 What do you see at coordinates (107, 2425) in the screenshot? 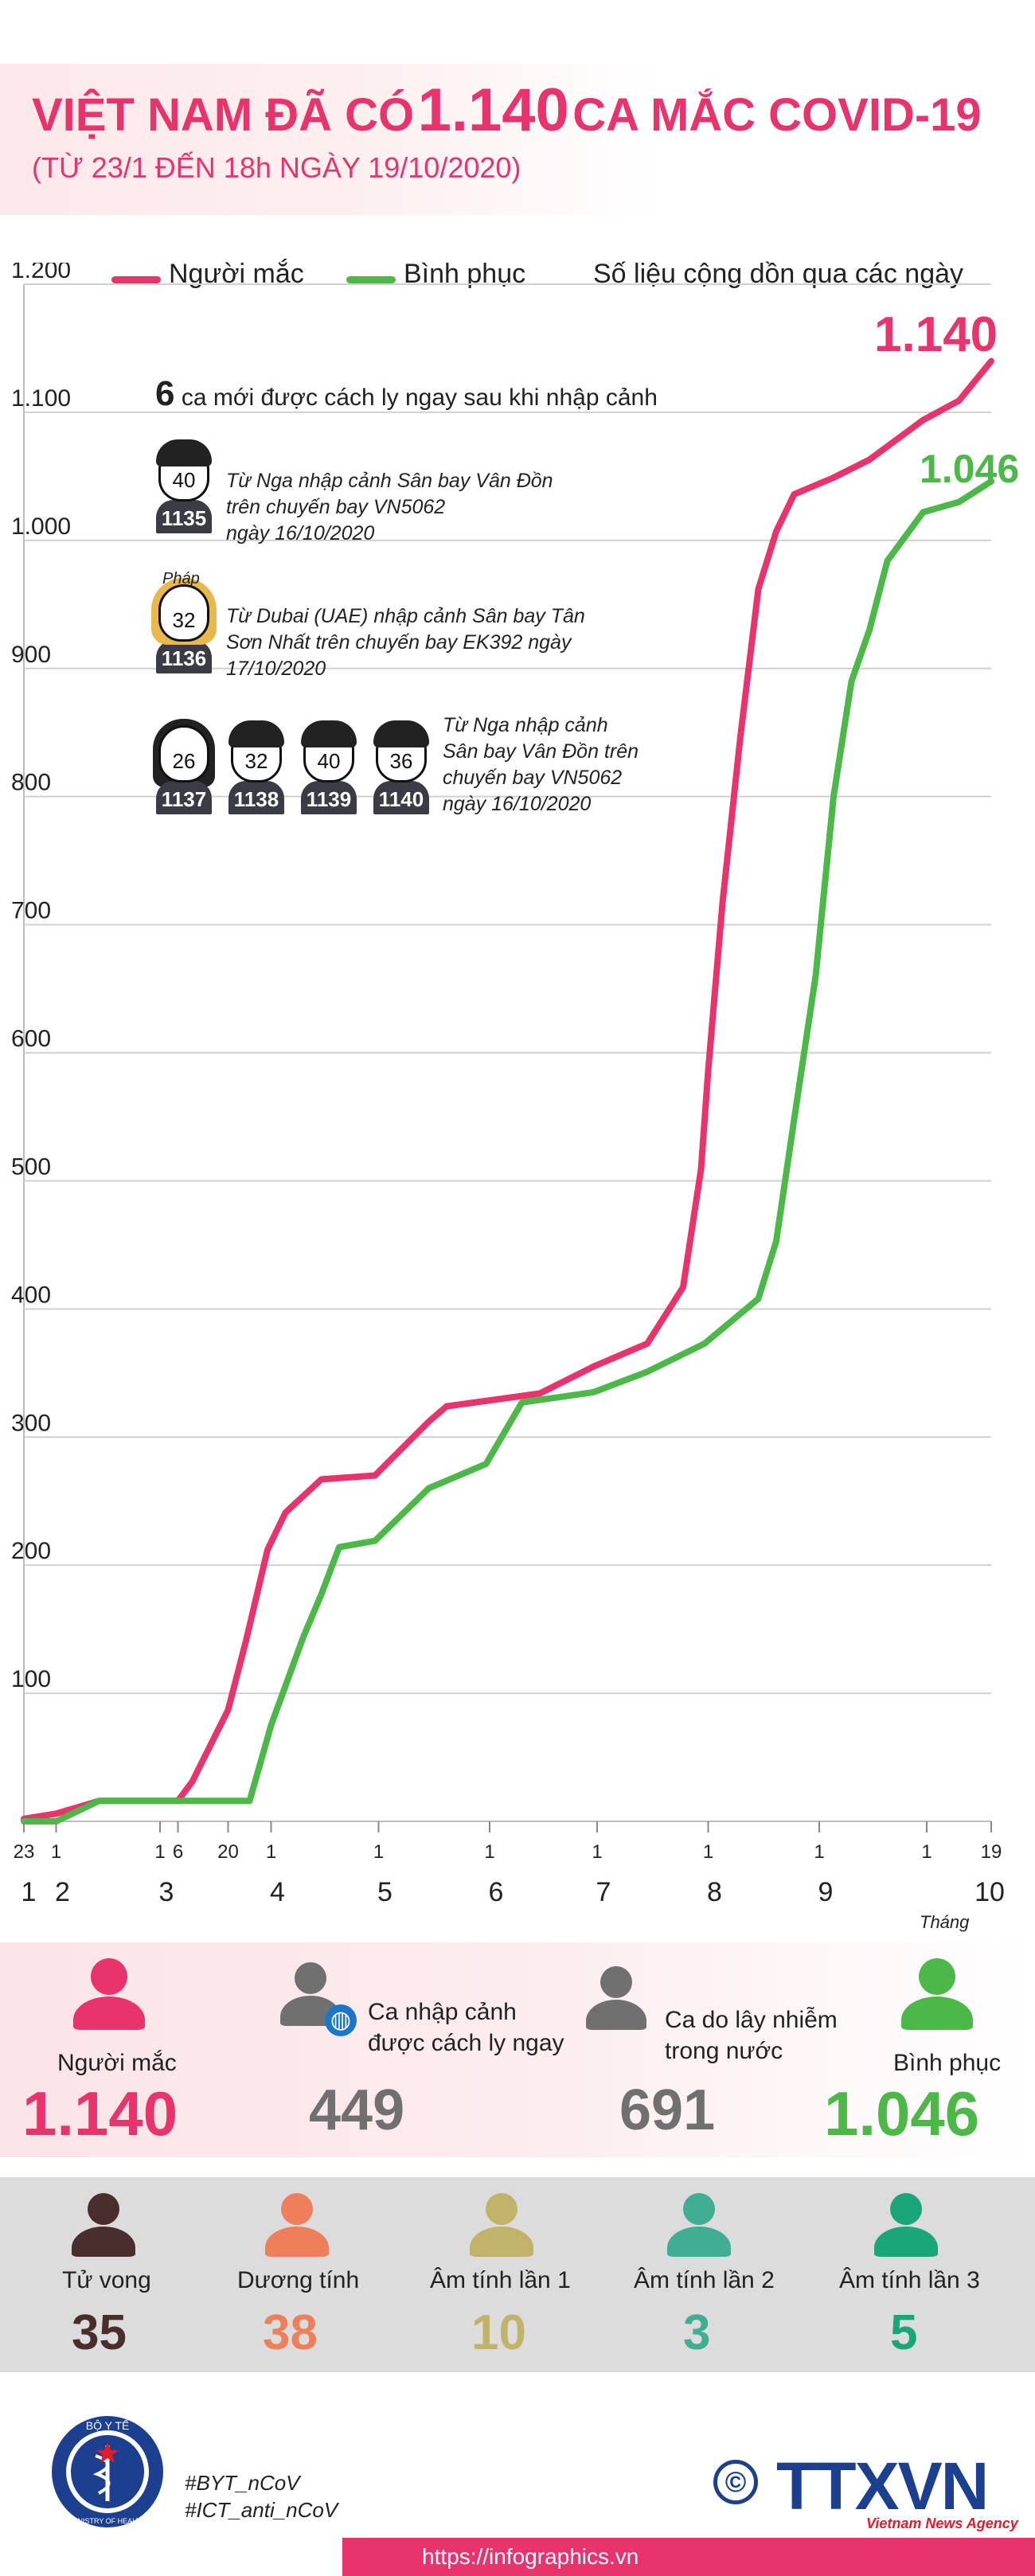
I see `logo-top-text: BỘ Y TẾ` at bounding box center [107, 2425].